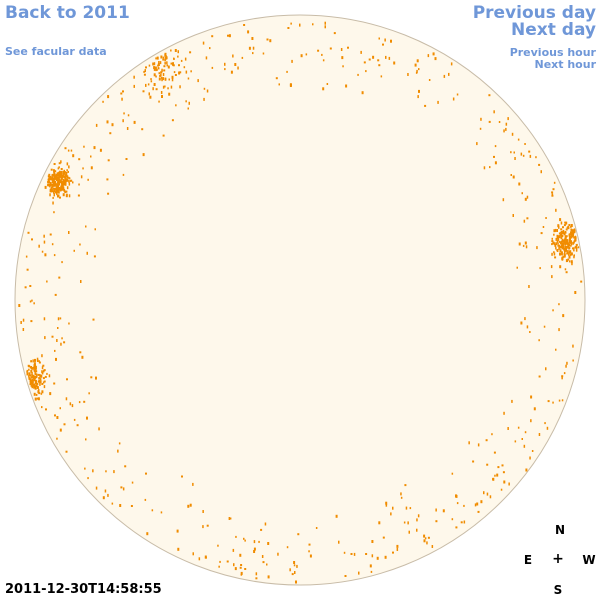  I want to click on previous-hour-link: Previous hour, so click(552, 52).